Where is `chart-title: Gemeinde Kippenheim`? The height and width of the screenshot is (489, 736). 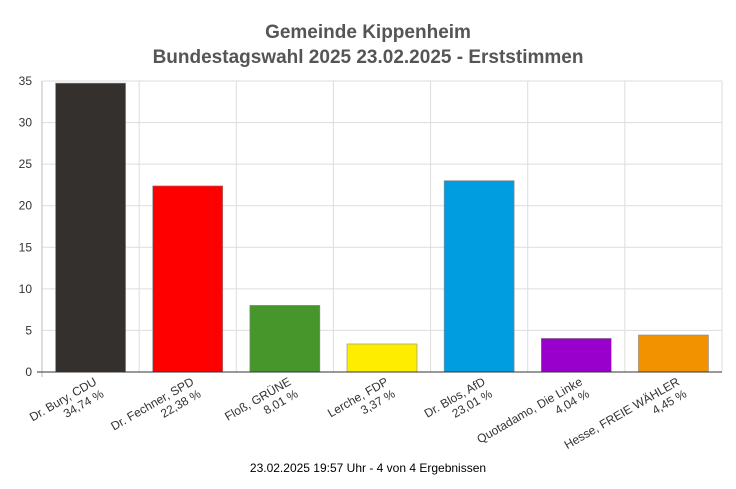 chart-title: Gemeinde Kippenheim is located at coordinates (368, 32).